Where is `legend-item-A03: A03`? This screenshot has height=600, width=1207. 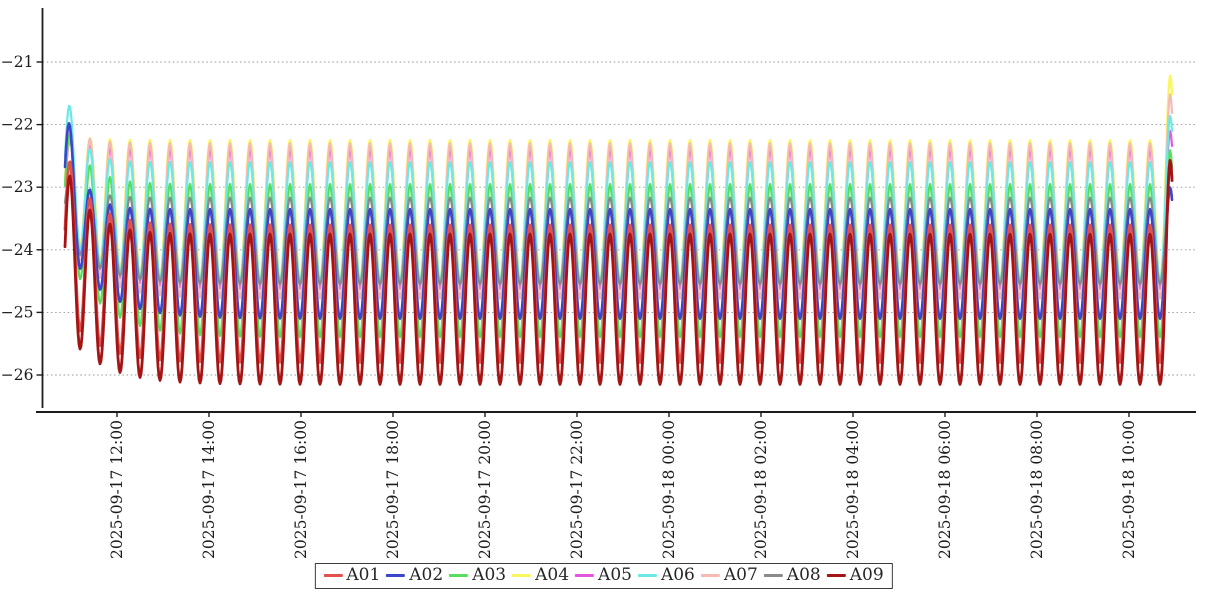
legend-item-A03: A03 is located at coordinates (477, 575).